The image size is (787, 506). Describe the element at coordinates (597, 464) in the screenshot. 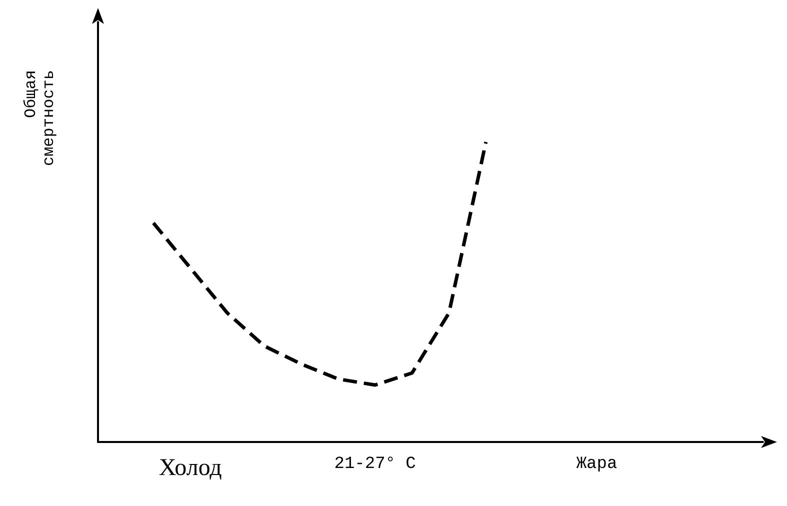

I see `x-tick-label: Жара` at that location.